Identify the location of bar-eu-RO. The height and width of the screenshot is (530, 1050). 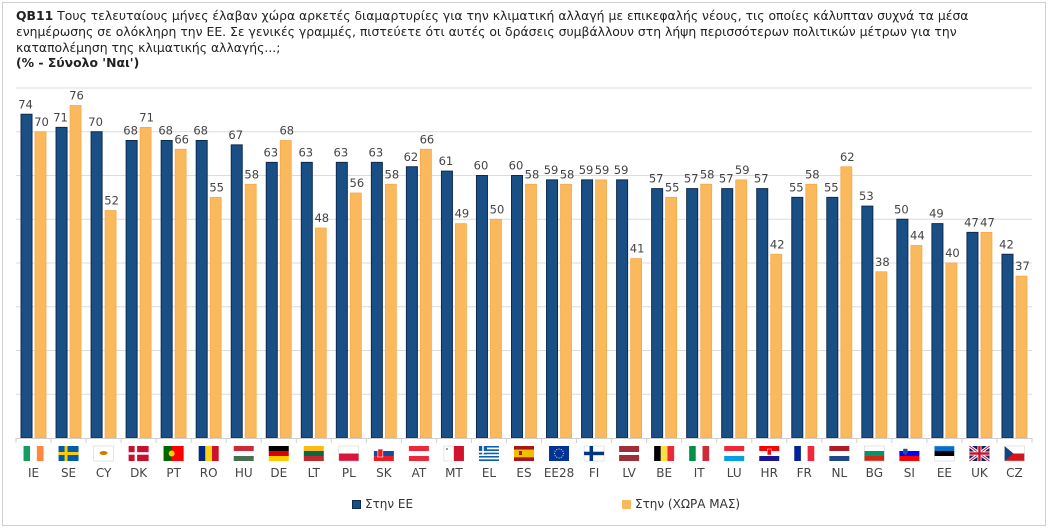
(201, 289).